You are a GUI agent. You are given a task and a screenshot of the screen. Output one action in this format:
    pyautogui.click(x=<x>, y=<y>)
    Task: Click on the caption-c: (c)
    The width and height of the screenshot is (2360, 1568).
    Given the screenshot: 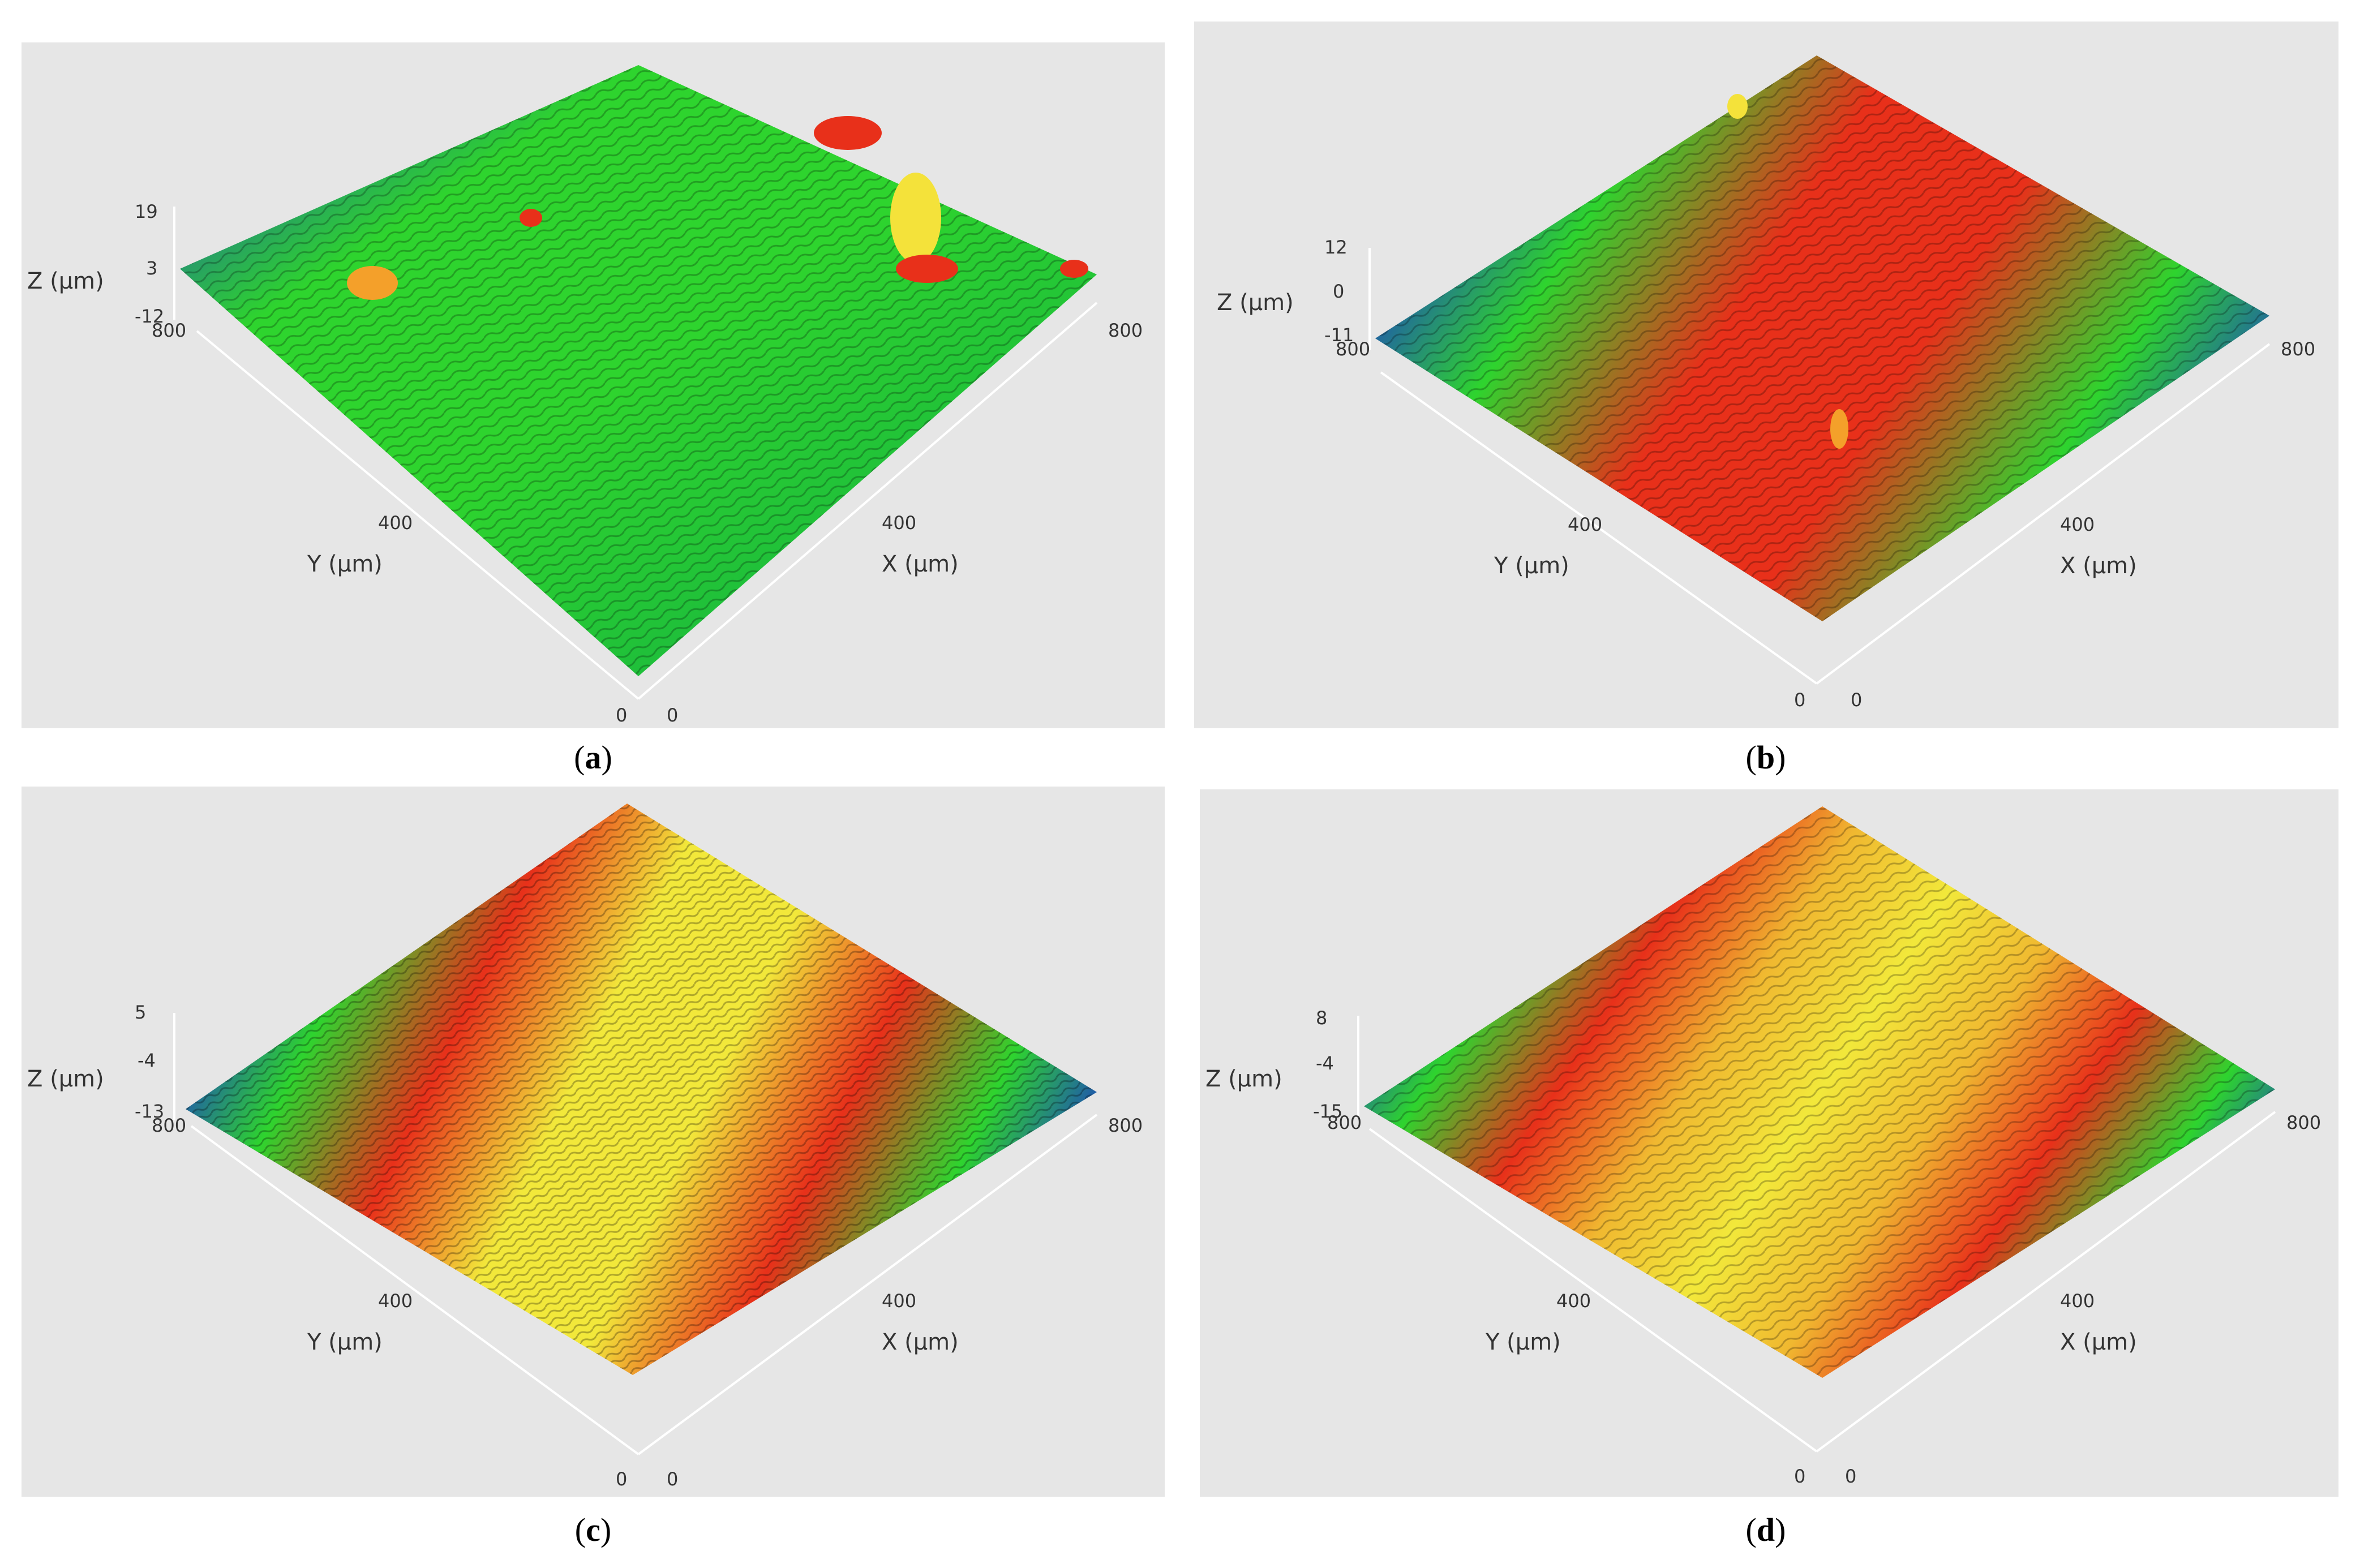 What is the action you would take?
    pyautogui.click(x=593, y=1530)
    